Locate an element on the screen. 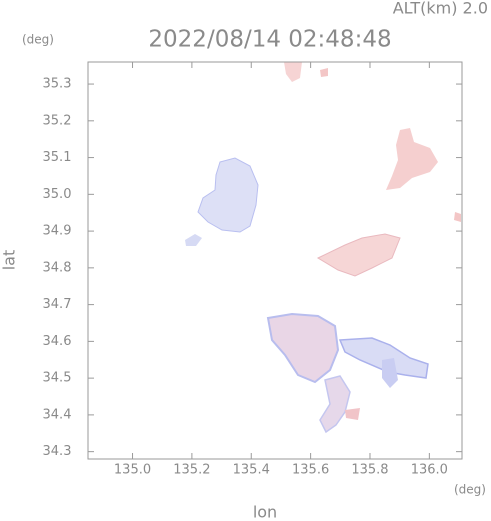  y-tick-label: 34.7 is located at coordinates (57, 304).